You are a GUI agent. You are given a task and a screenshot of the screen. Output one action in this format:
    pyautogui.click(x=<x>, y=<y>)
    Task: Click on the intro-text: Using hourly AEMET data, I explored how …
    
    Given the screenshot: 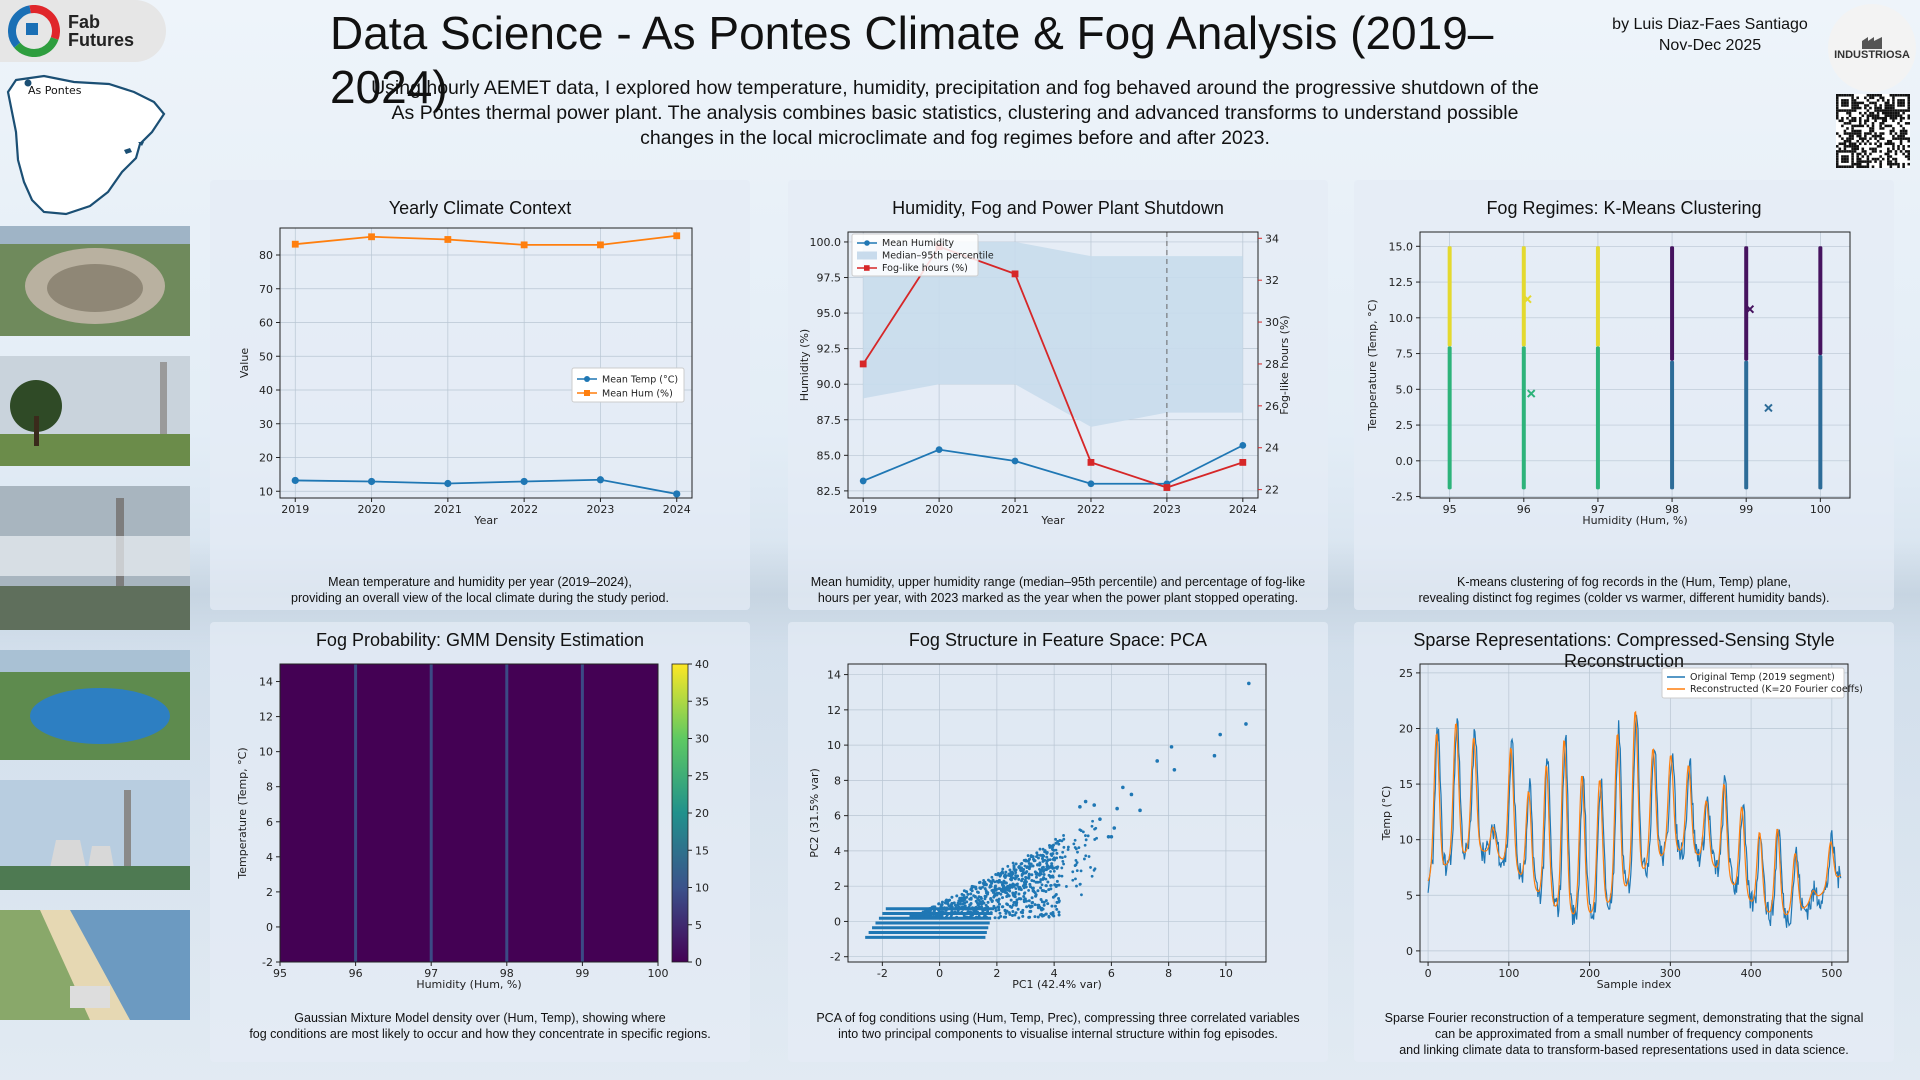 What is the action you would take?
    pyautogui.click(x=955, y=113)
    